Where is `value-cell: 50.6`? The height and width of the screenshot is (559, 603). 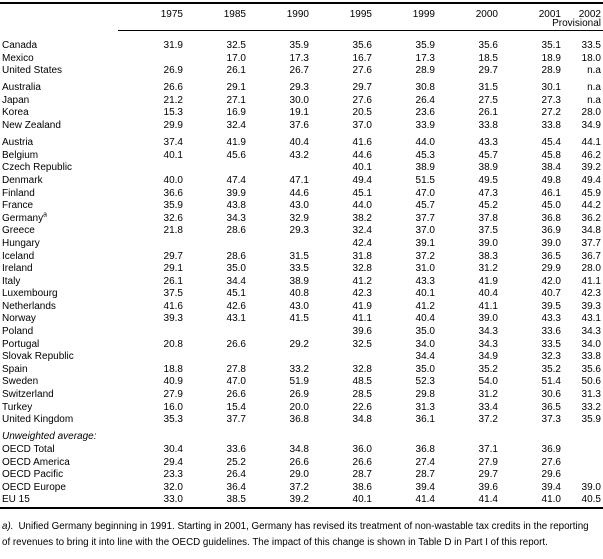
value-cell: 50.6 is located at coordinates (591, 382).